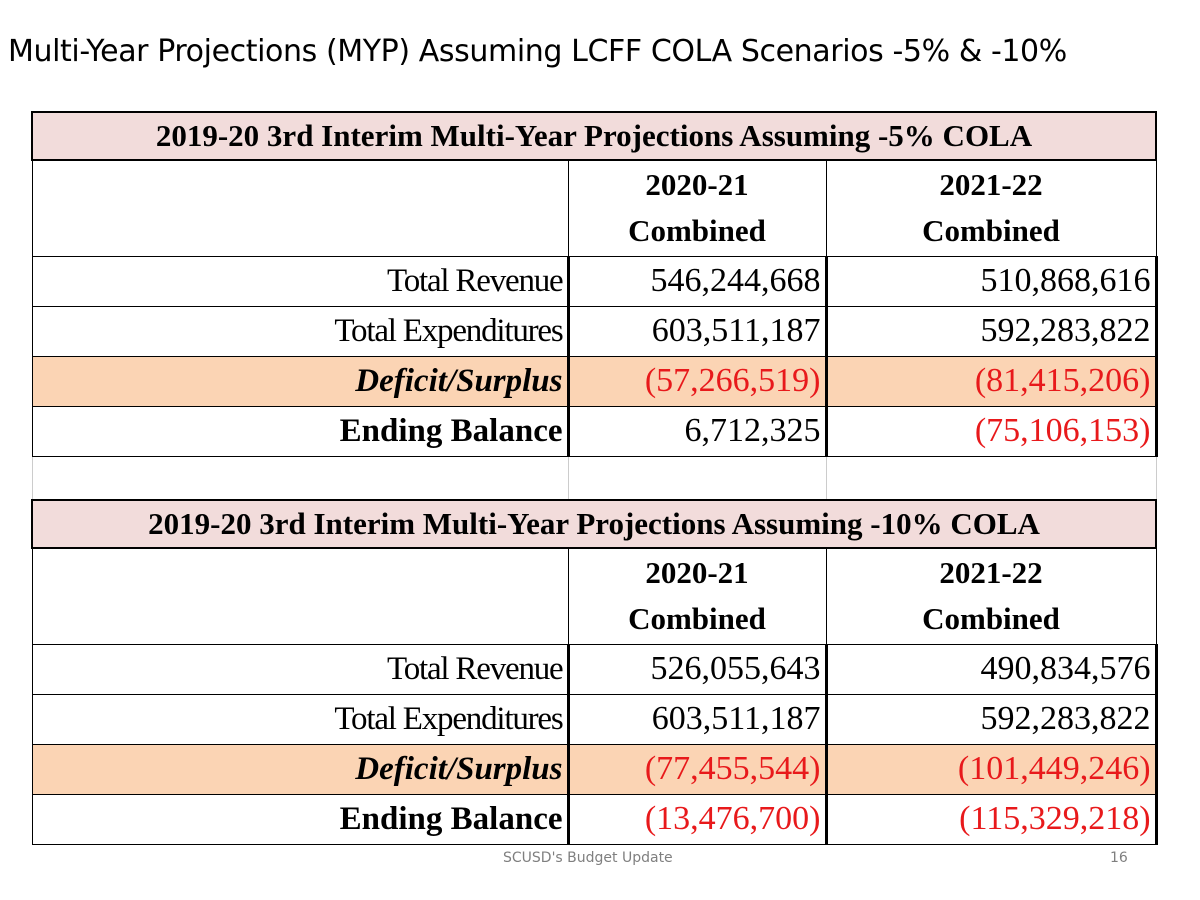  Describe the element at coordinates (991, 381) in the screenshot. I see `cell-value: (81,415,206)` at that location.